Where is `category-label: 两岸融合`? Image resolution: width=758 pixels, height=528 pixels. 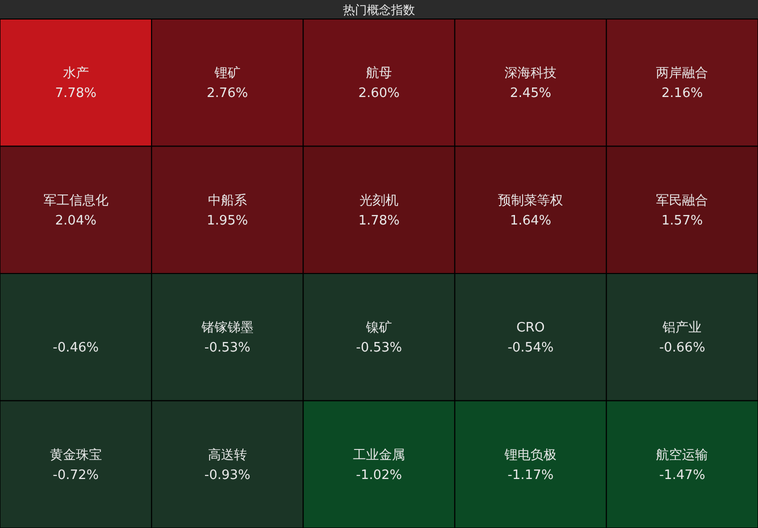 category-label: 两岸融合 is located at coordinates (682, 74).